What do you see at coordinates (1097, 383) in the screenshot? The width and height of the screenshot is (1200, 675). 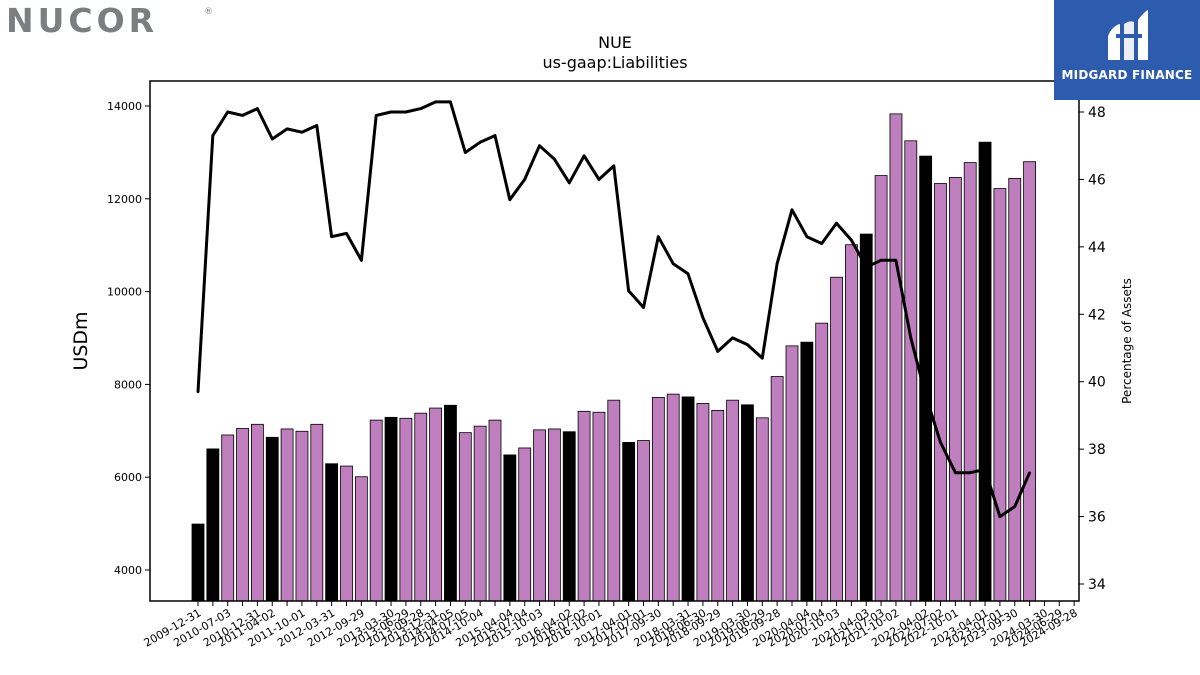 I see `y2-tick-label: 40` at bounding box center [1097, 383].